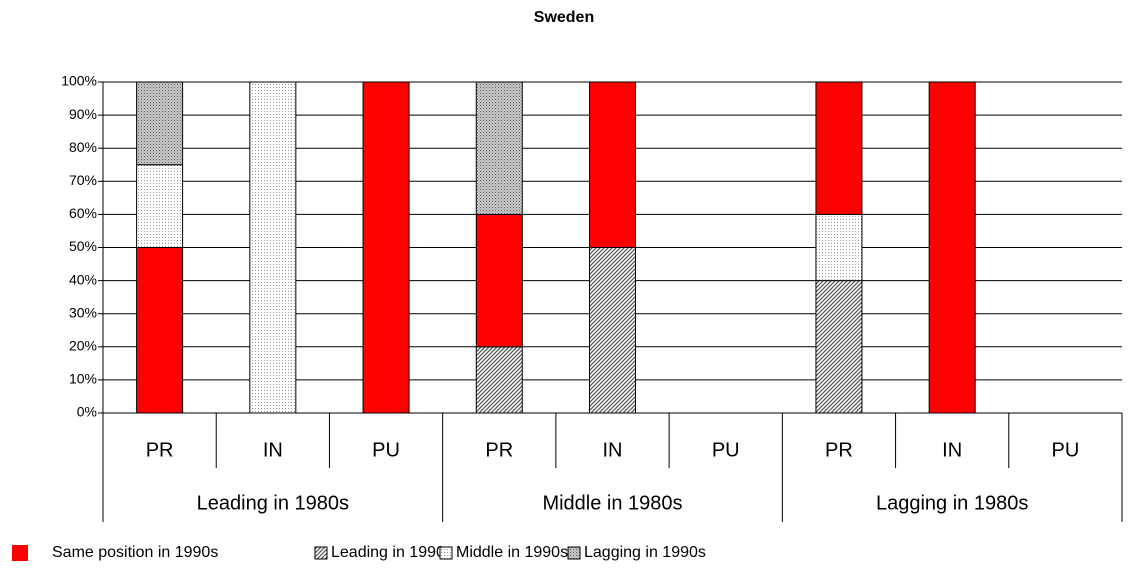  I want to click on y-tick-label: 100%, so click(79, 81).